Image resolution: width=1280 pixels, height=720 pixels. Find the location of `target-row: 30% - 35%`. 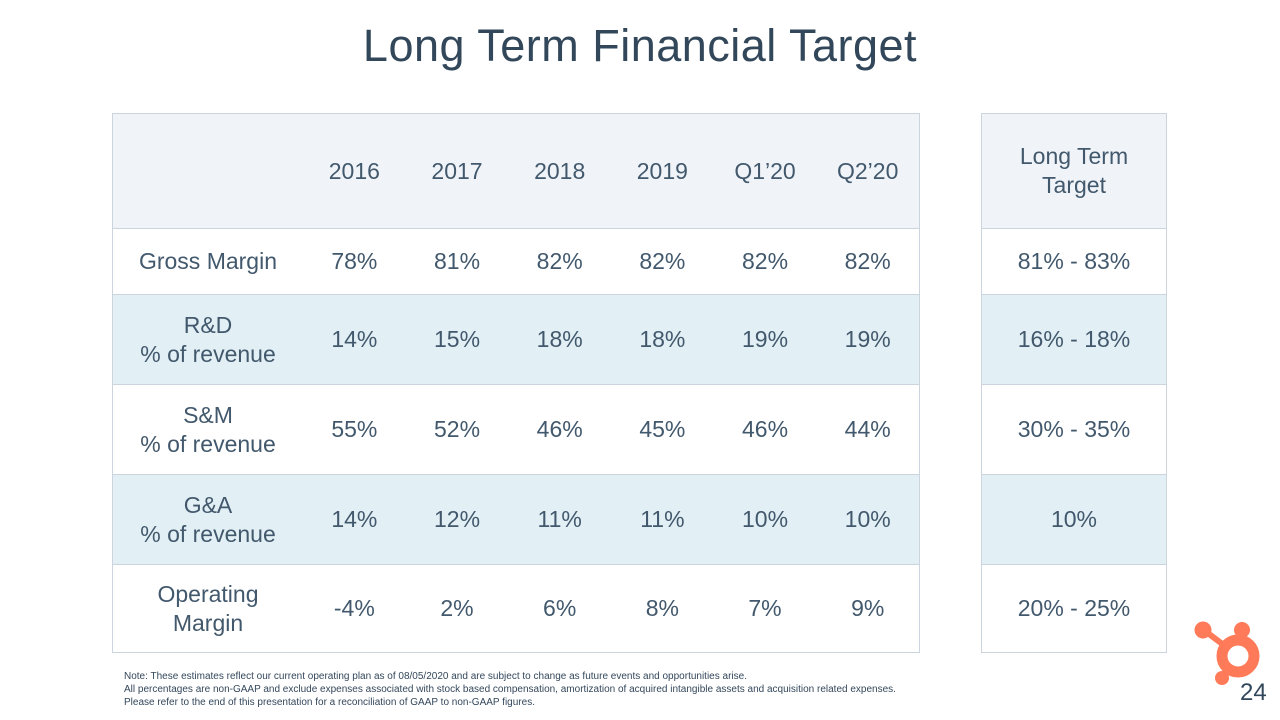

target-row: 30% - 35% is located at coordinates (1074, 429).